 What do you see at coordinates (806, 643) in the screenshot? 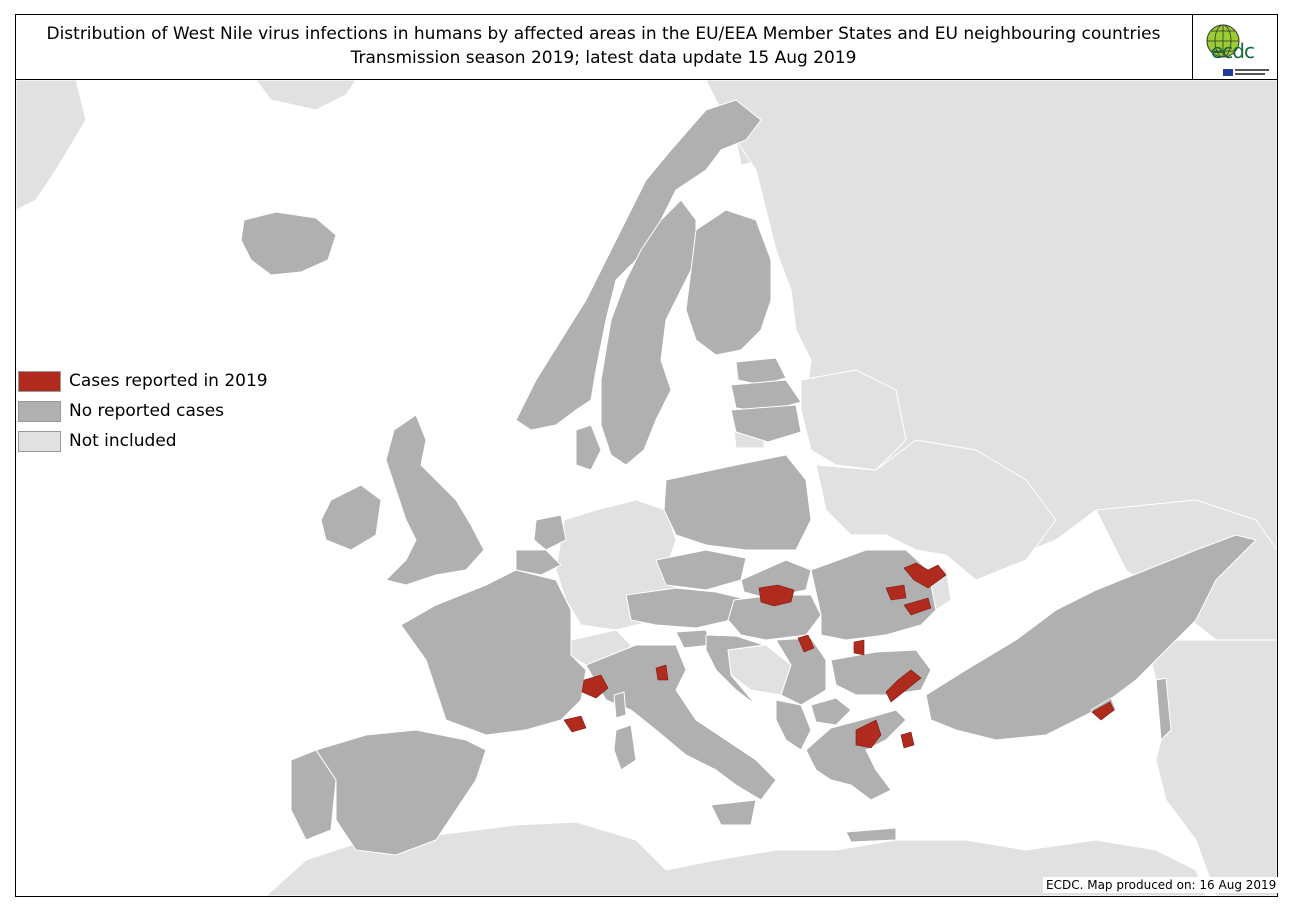
I see `affected-area-serbia-north` at bounding box center [806, 643].